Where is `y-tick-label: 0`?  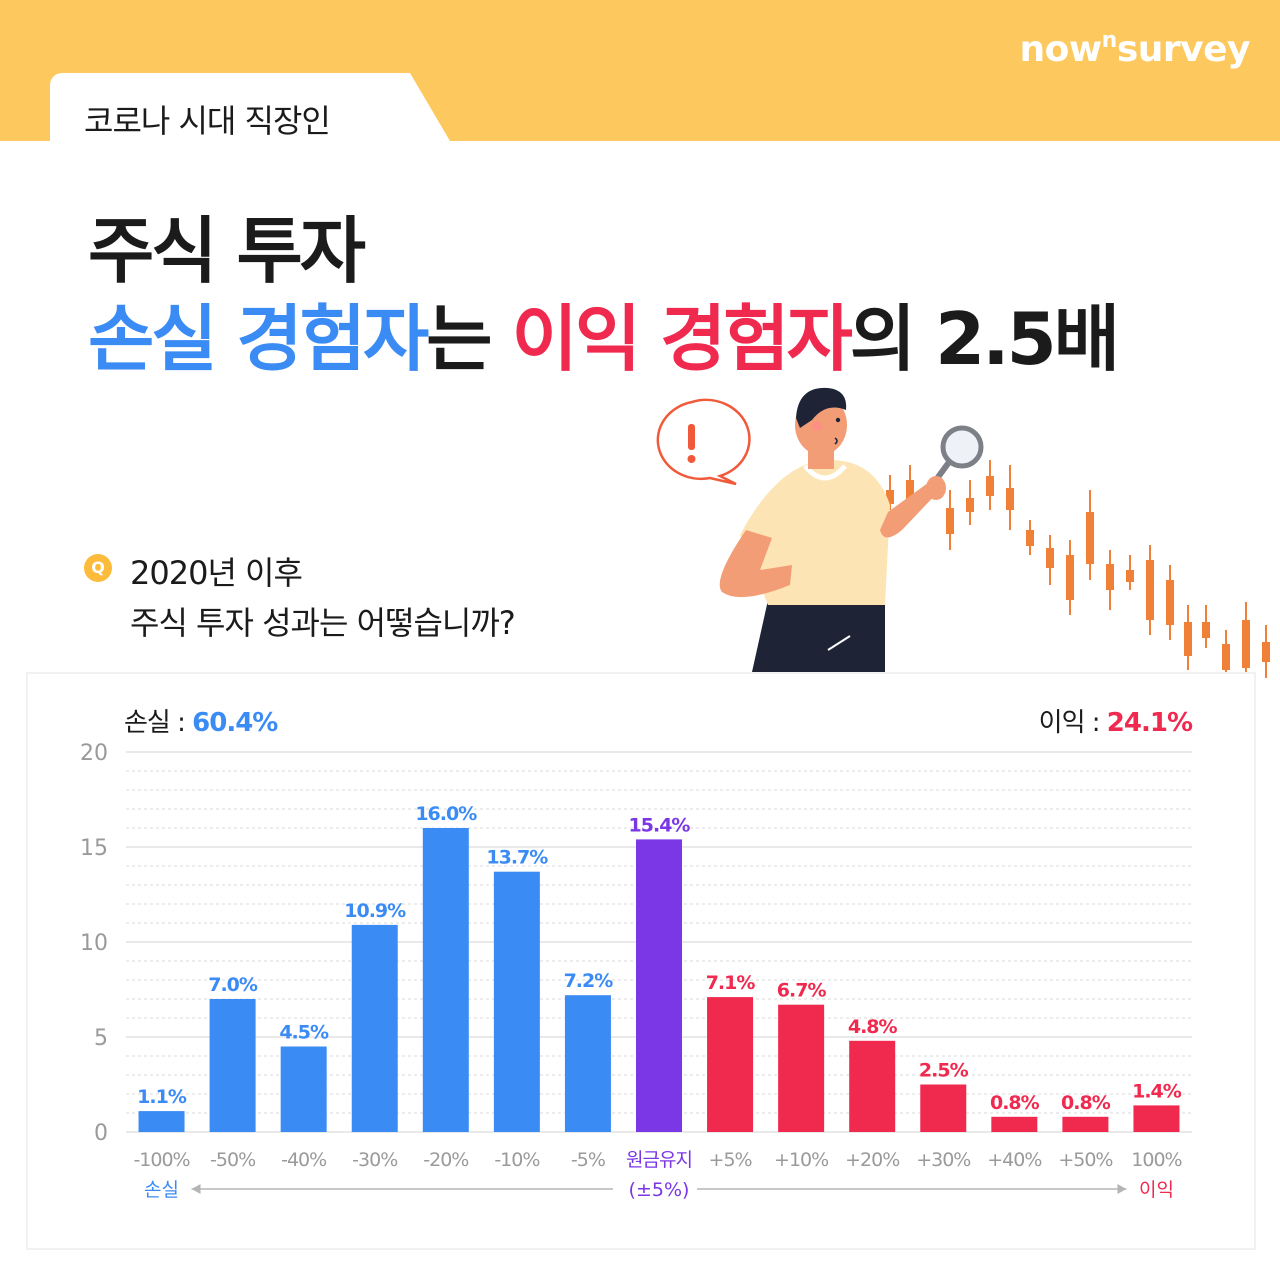 y-tick-label: 0 is located at coordinates (101, 1133).